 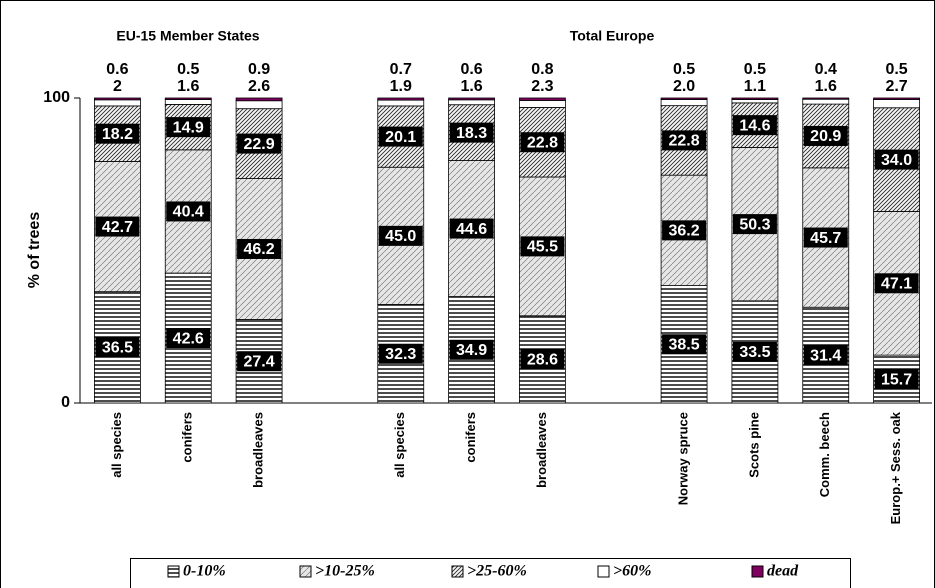 I want to click on legend-label: >25-60%, so click(x=497, y=571).